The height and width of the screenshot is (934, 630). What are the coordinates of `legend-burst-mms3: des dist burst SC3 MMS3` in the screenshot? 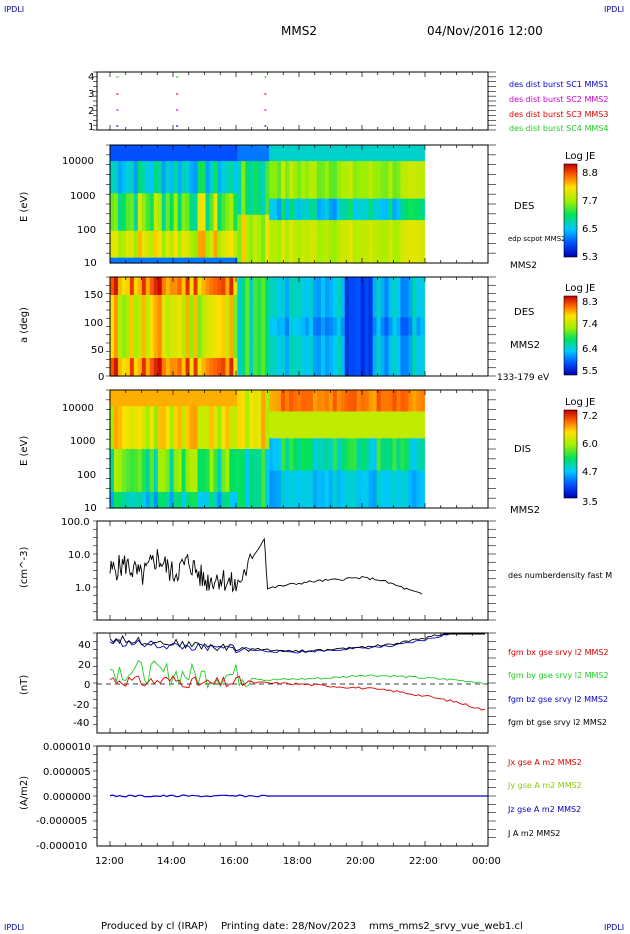 It's located at (558, 114).